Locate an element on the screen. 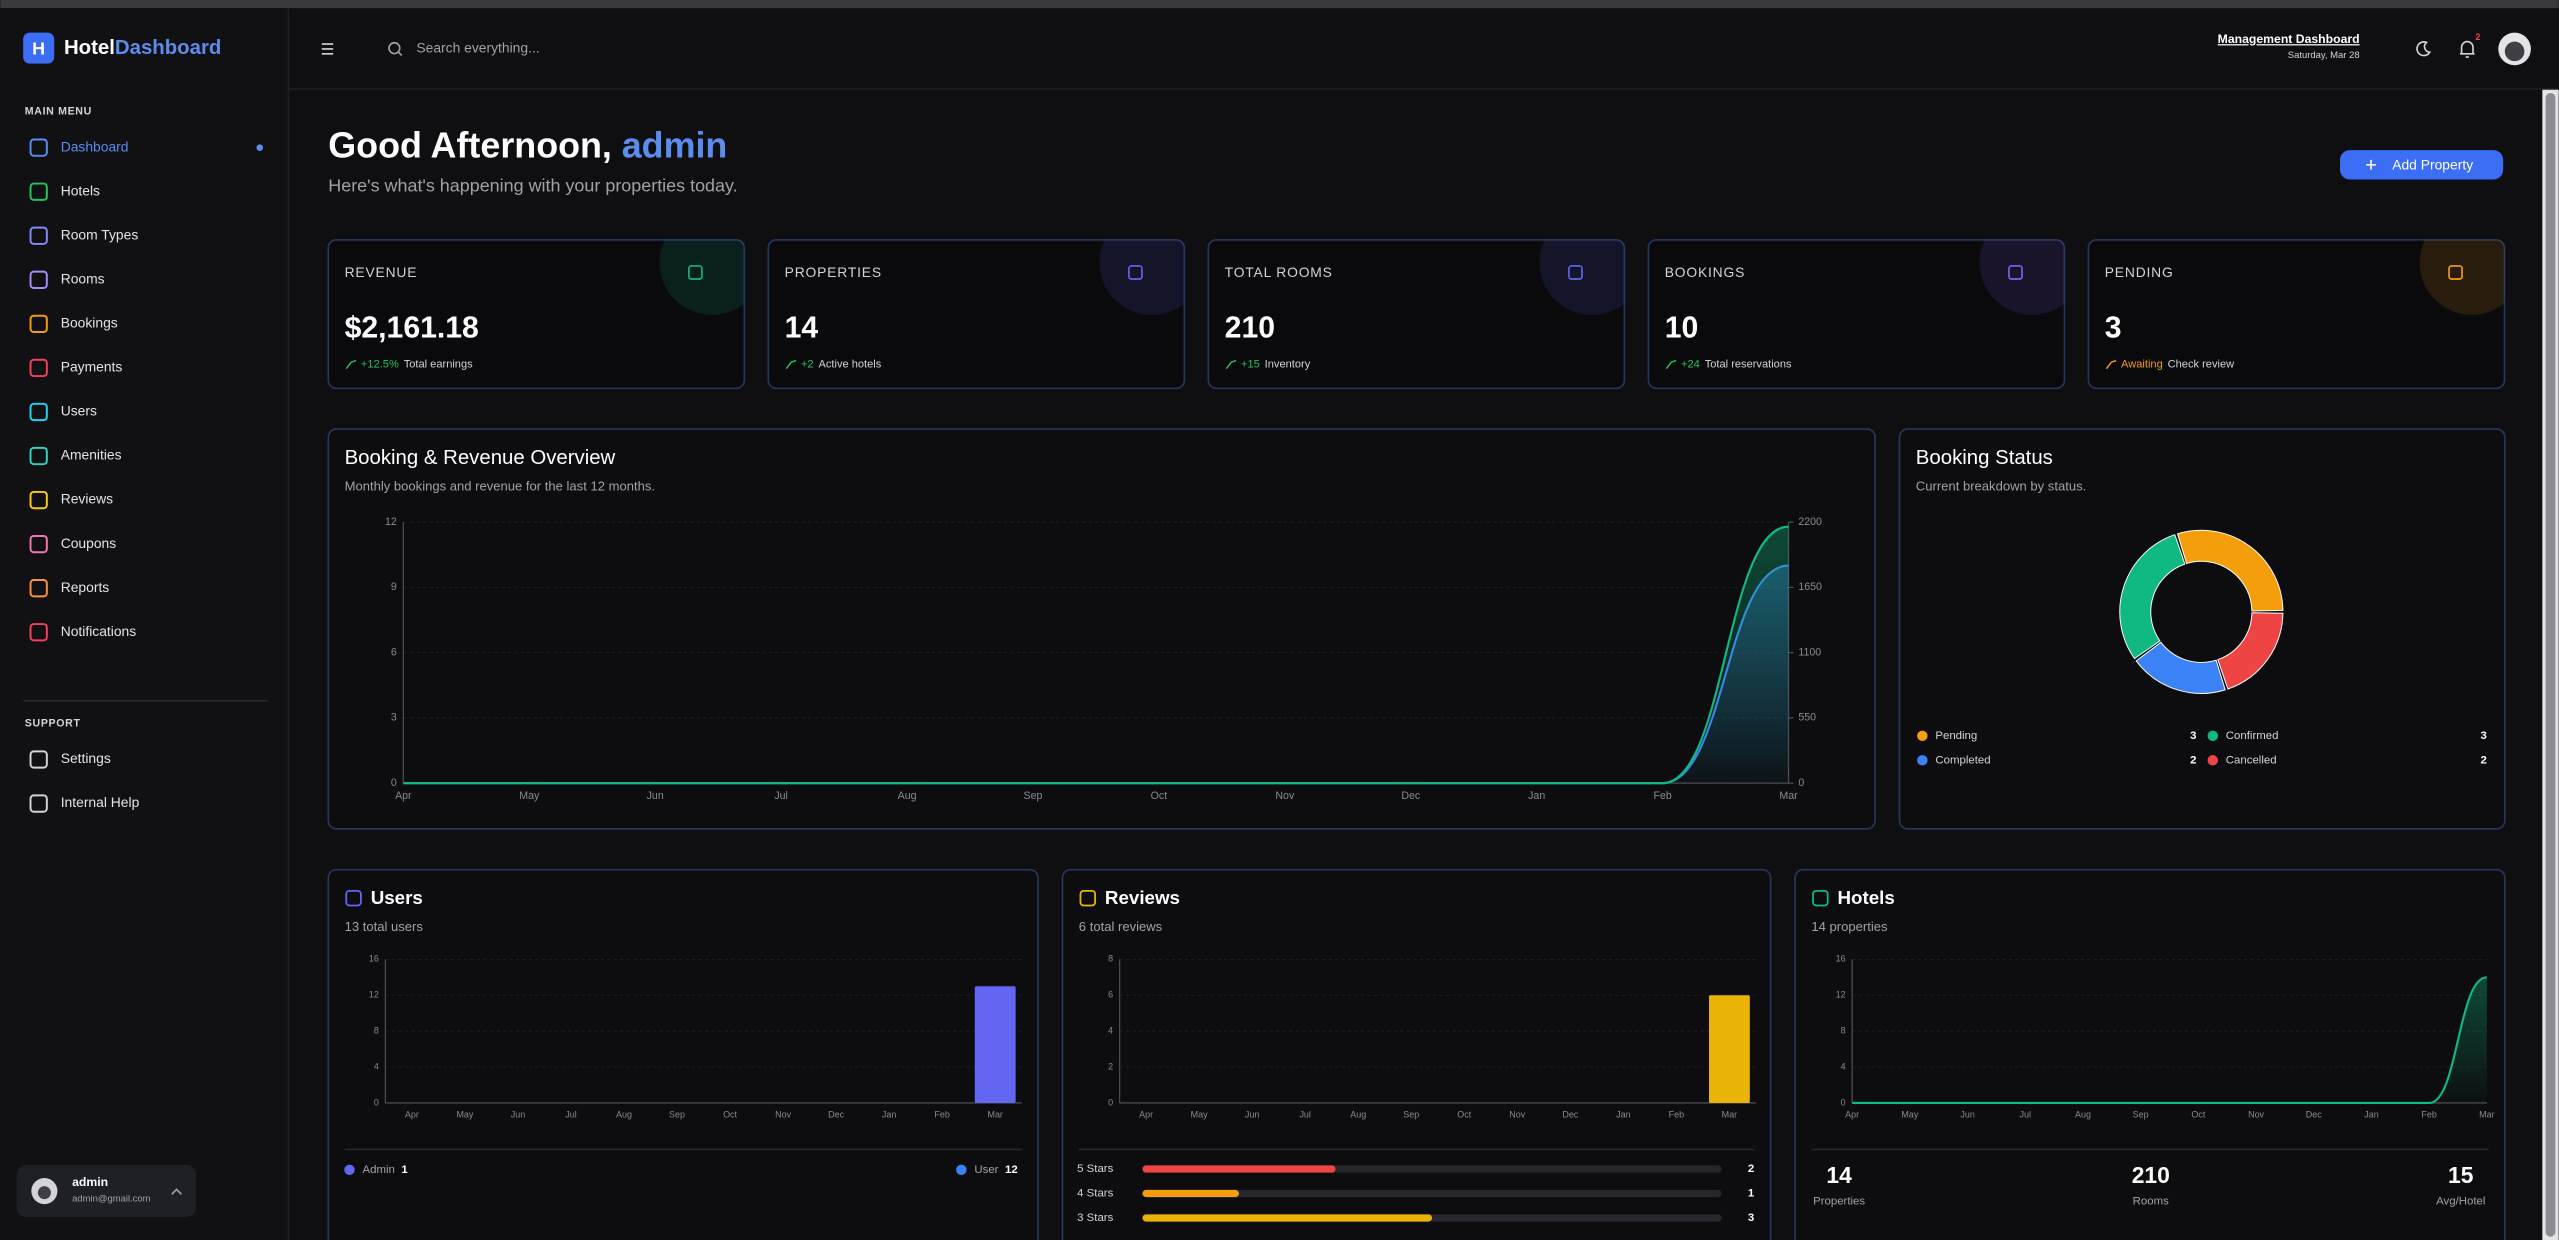 This screenshot has height=1240, width=2559. user-card-bg is located at coordinates (106, 1191).